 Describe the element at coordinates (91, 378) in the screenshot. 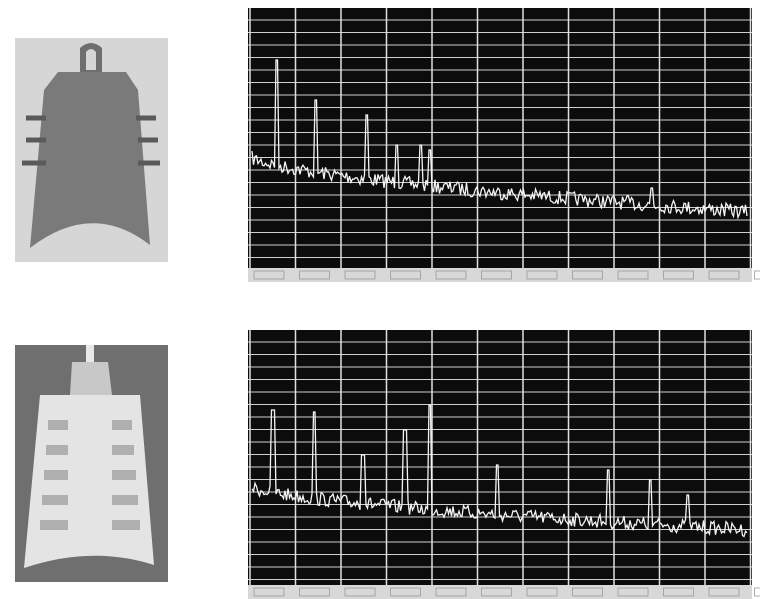

I see `bell-top` at that location.